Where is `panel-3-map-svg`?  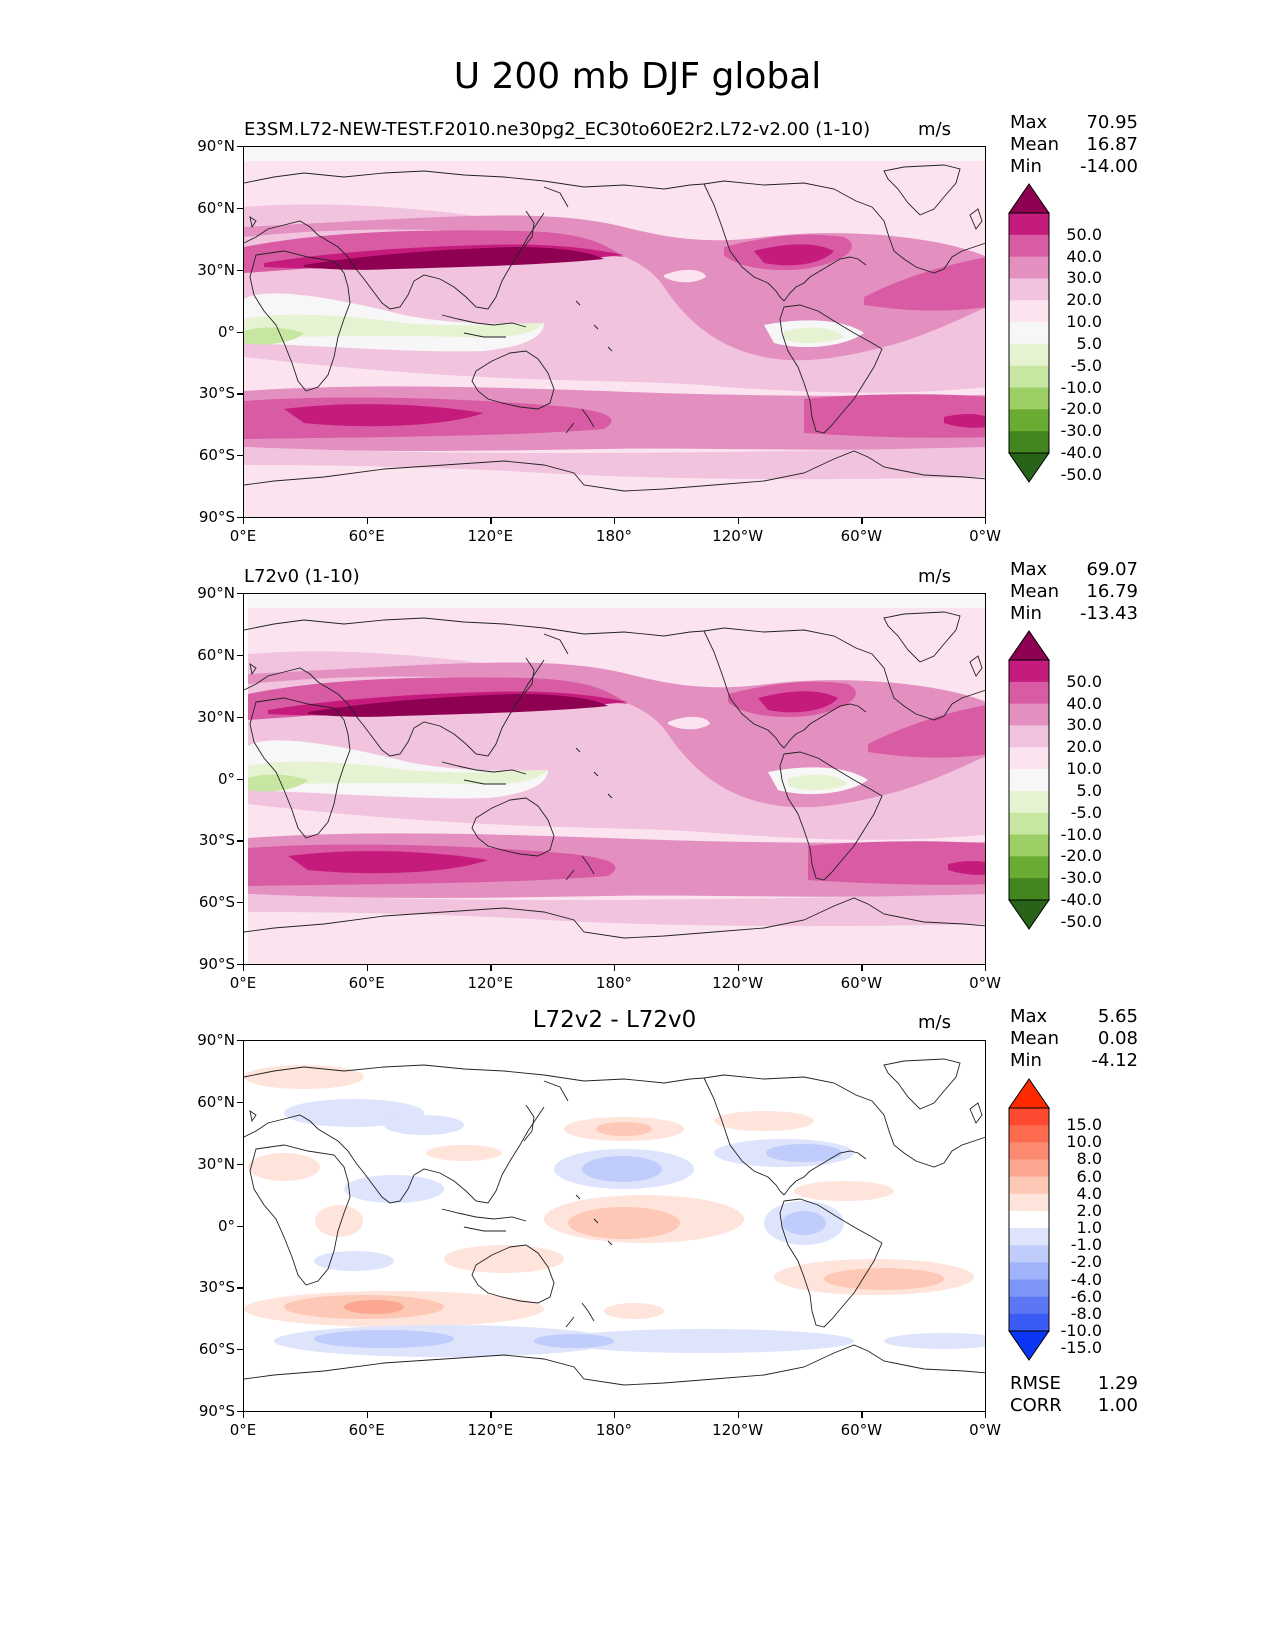
panel-3-map-svg is located at coordinates (615, 1226).